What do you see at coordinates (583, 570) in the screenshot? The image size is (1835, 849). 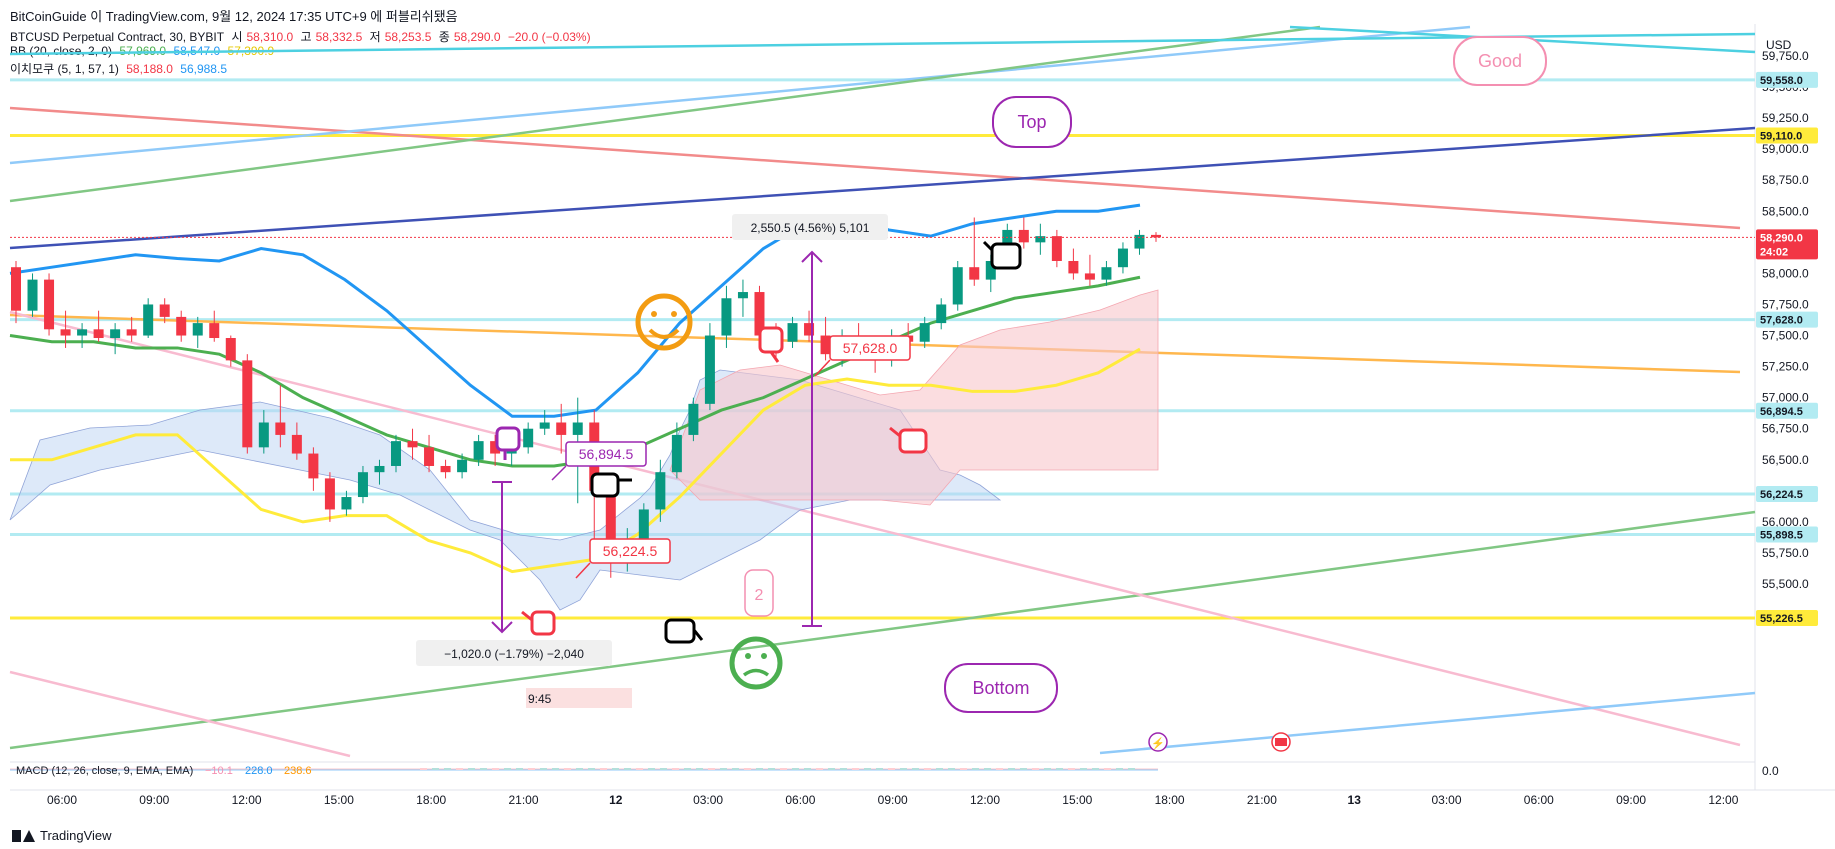 I see `callout-56224-pointer` at bounding box center [583, 570].